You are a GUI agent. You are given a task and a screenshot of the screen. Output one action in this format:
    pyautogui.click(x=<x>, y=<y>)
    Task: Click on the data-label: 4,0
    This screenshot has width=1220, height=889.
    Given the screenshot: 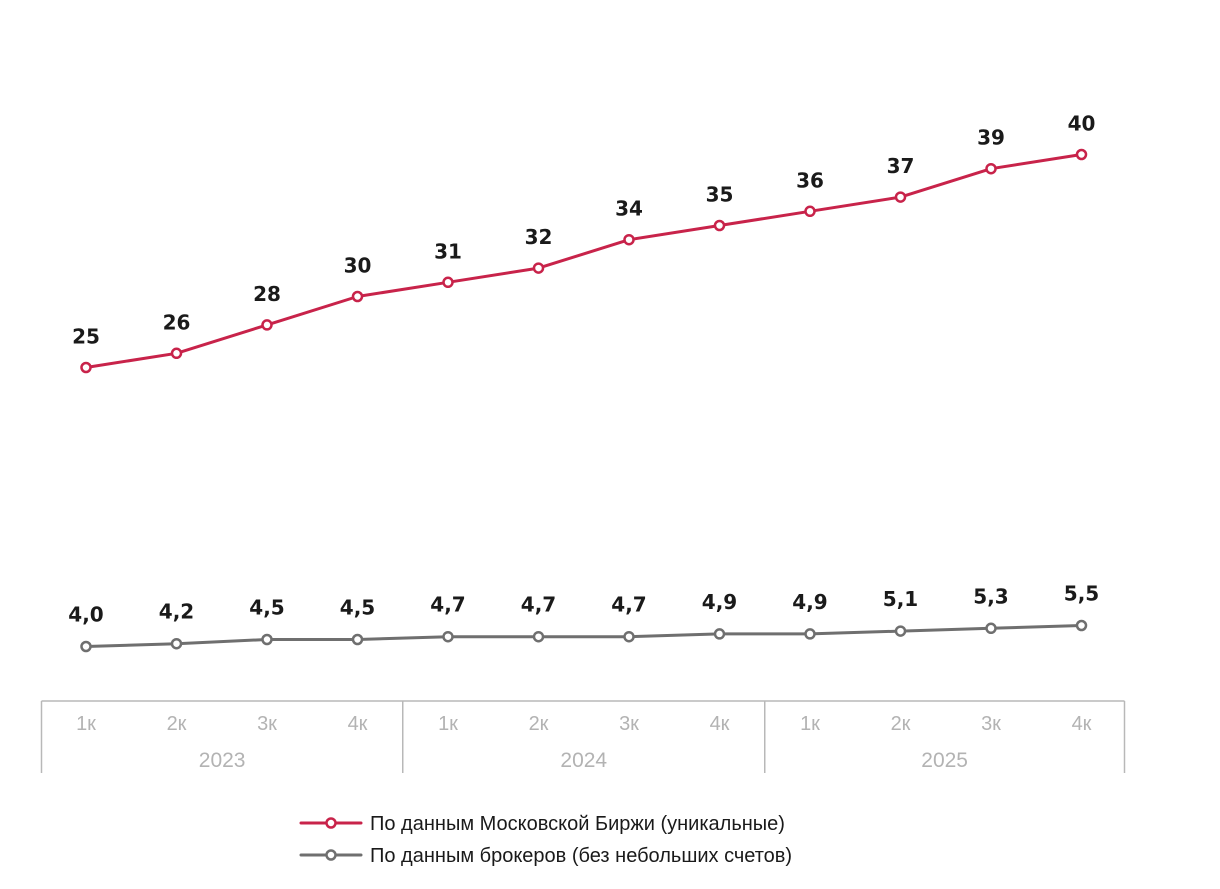 What is the action you would take?
    pyautogui.click(x=85, y=615)
    